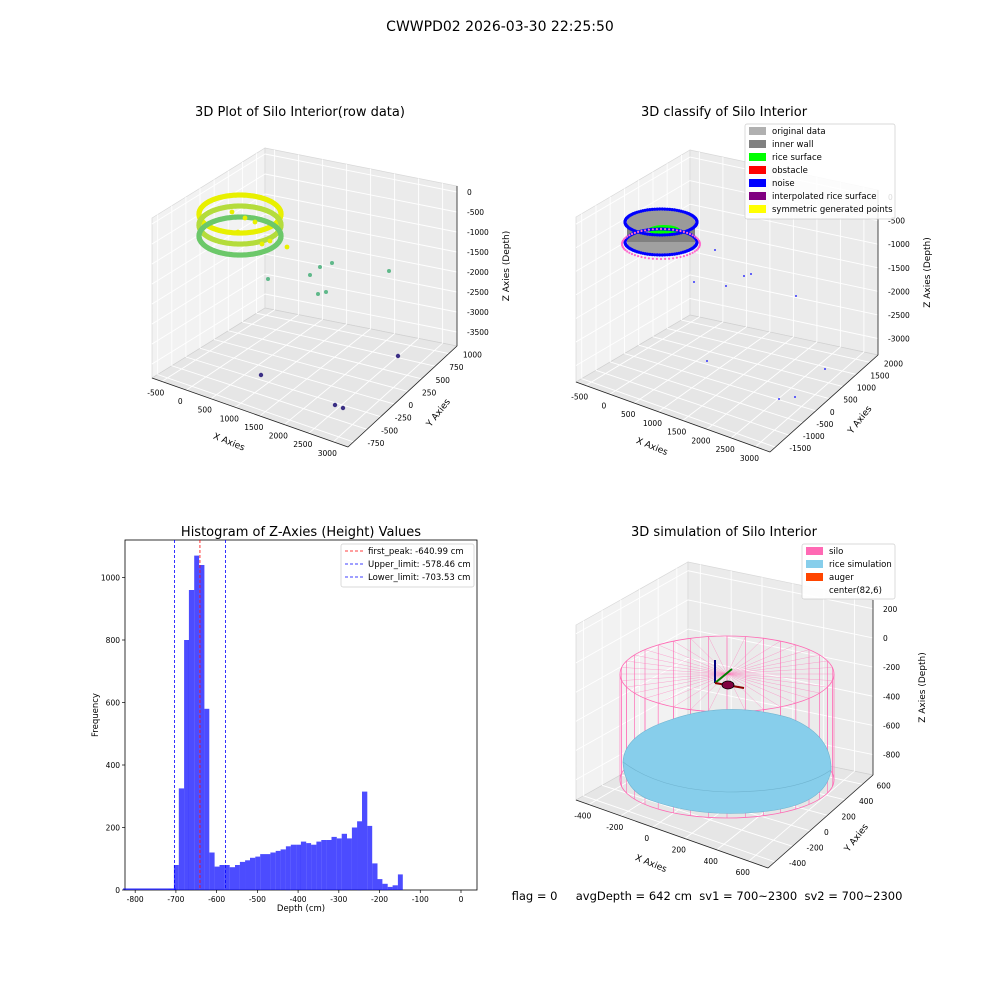 Image resolution: width=1000 pixels, height=1000 pixels. Describe the element at coordinates (899, 268) in the screenshot. I see `z-tick-label: -1500` at that location.